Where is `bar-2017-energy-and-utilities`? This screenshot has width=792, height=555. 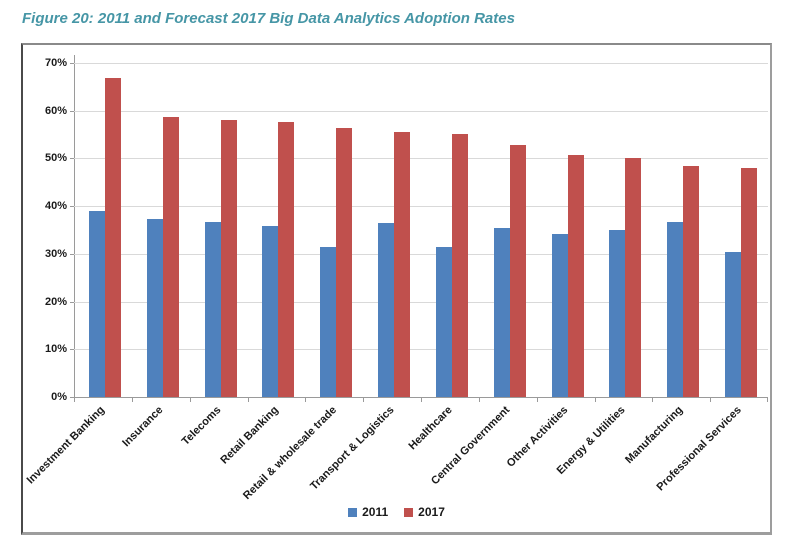
bar-2017-energy-and-utilities is located at coordinates (633, 277).